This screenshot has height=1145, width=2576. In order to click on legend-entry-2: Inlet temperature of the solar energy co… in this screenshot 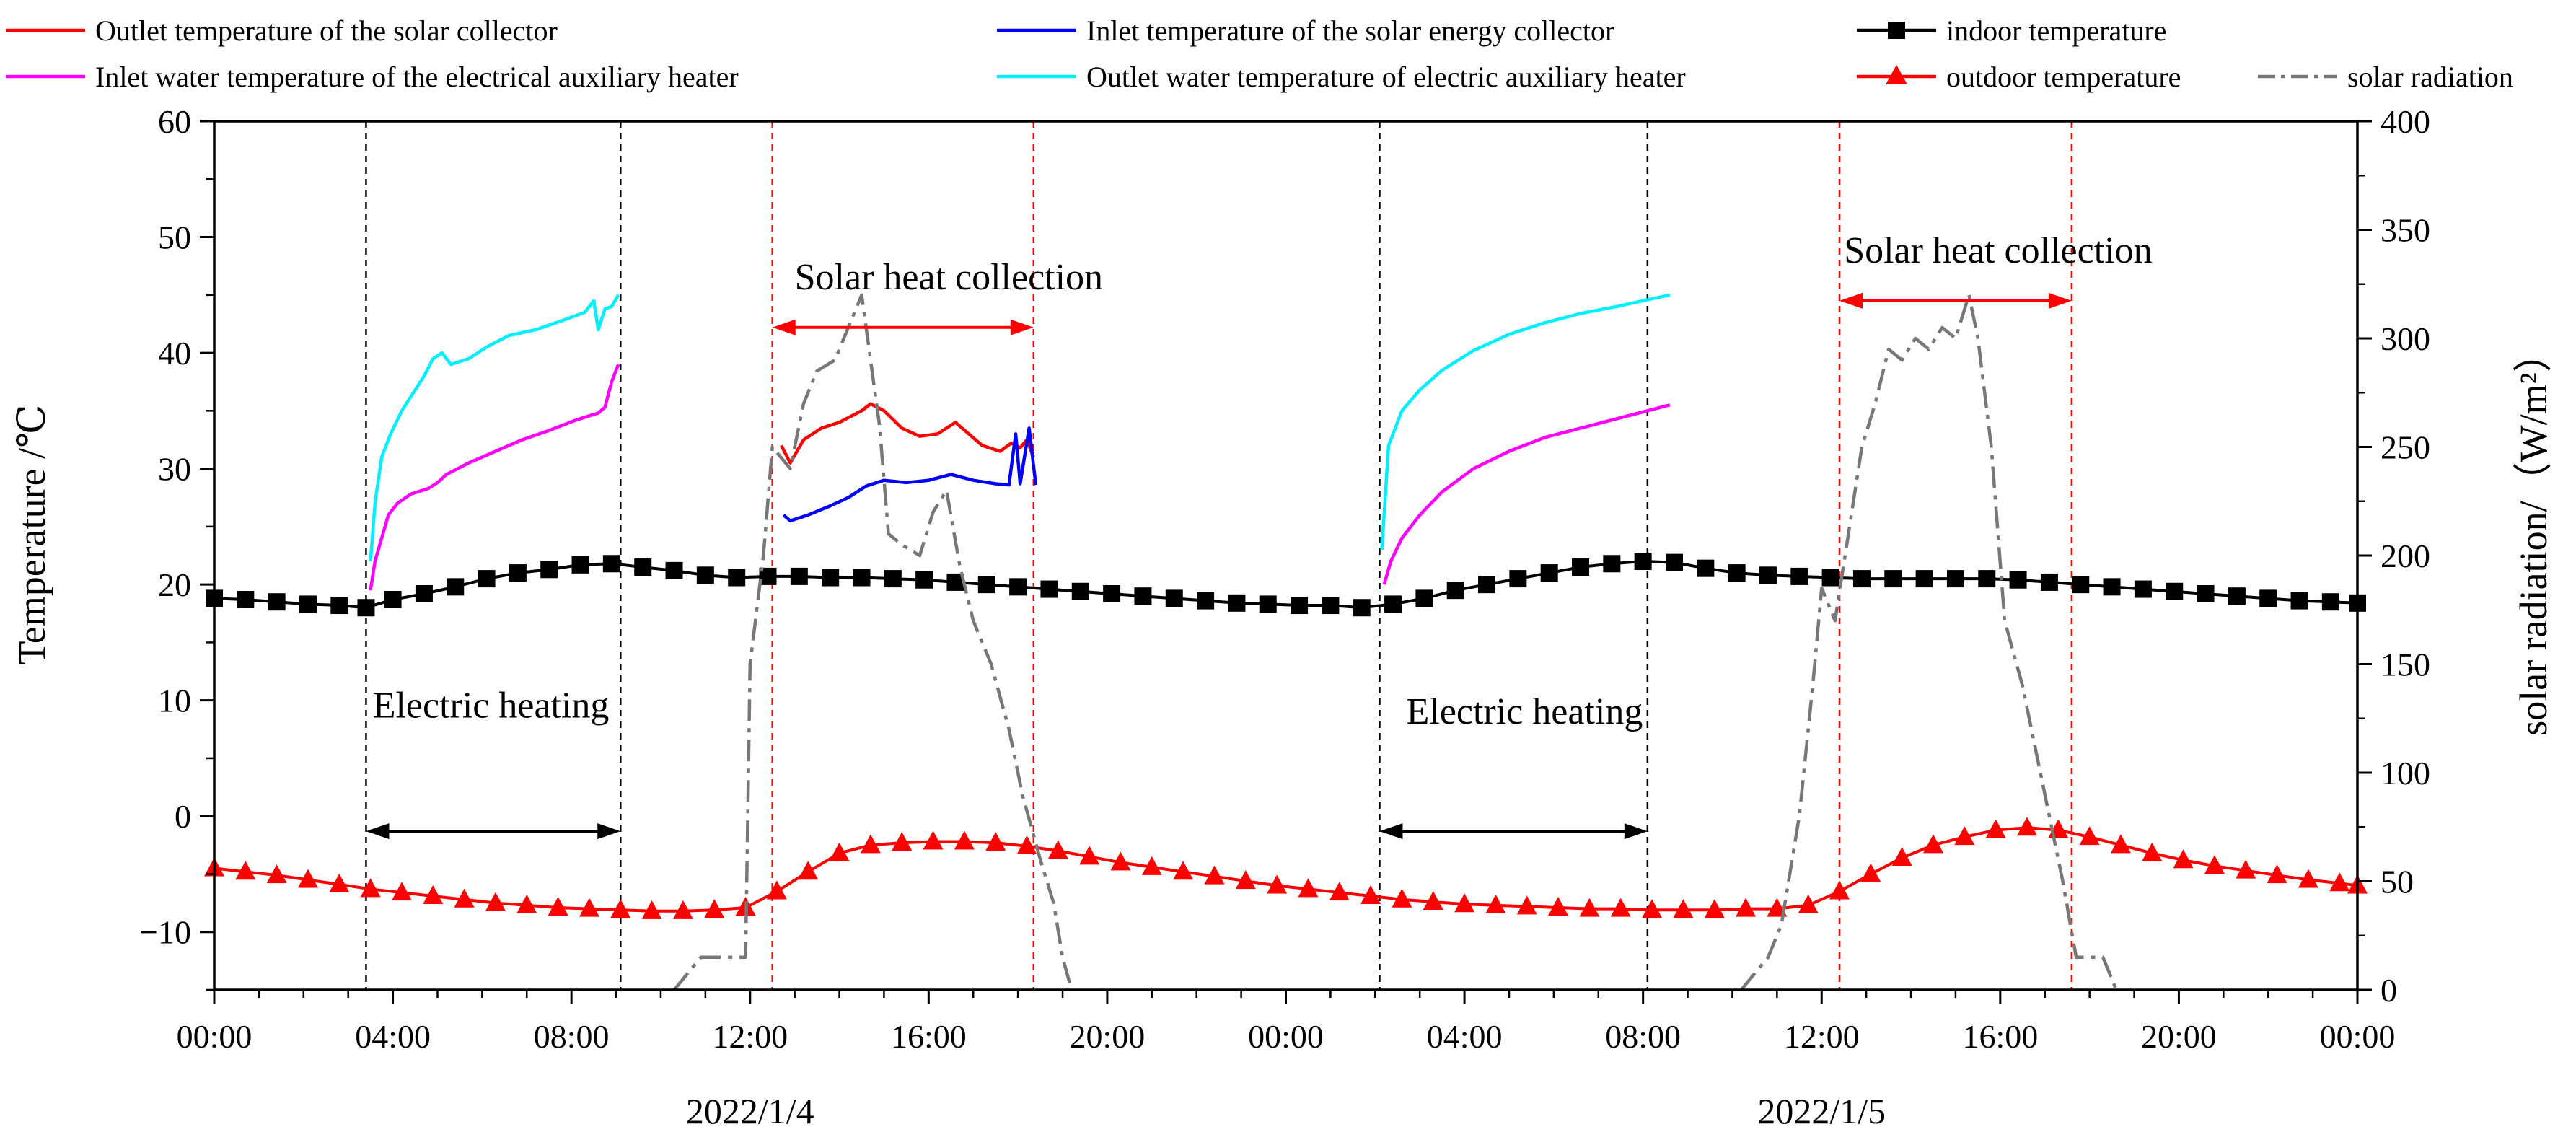, I will do `click(1305, 30)`.